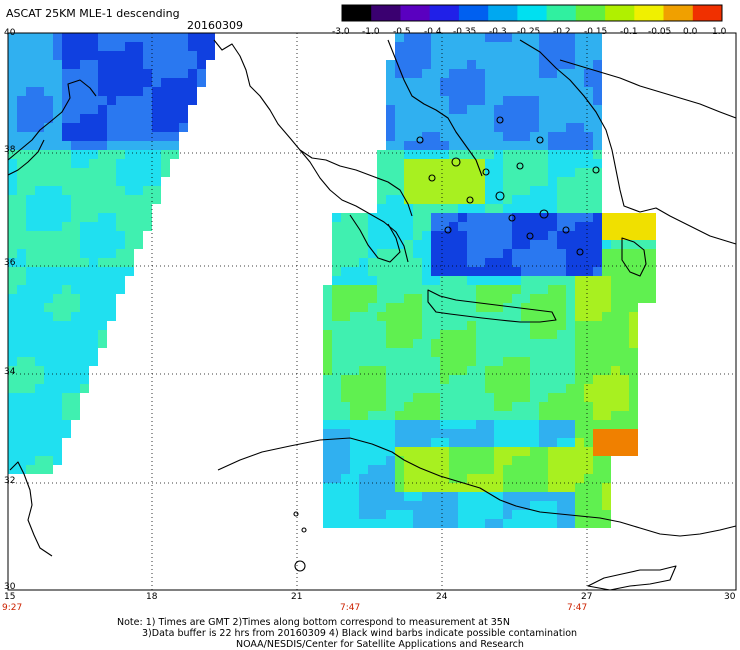 The image size is (740, 650). I want to click on colorbar-frame, so click(532, 13).